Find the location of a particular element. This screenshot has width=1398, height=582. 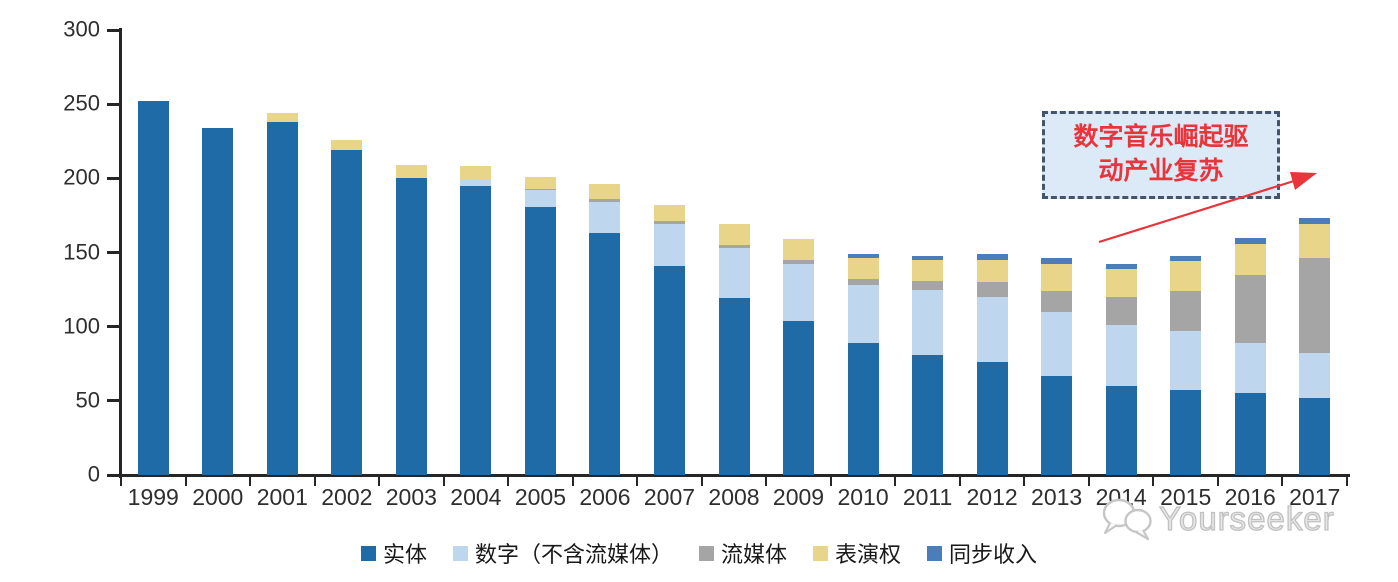

watermark-text: Yourseeker is located at coordinates (1246, 518).